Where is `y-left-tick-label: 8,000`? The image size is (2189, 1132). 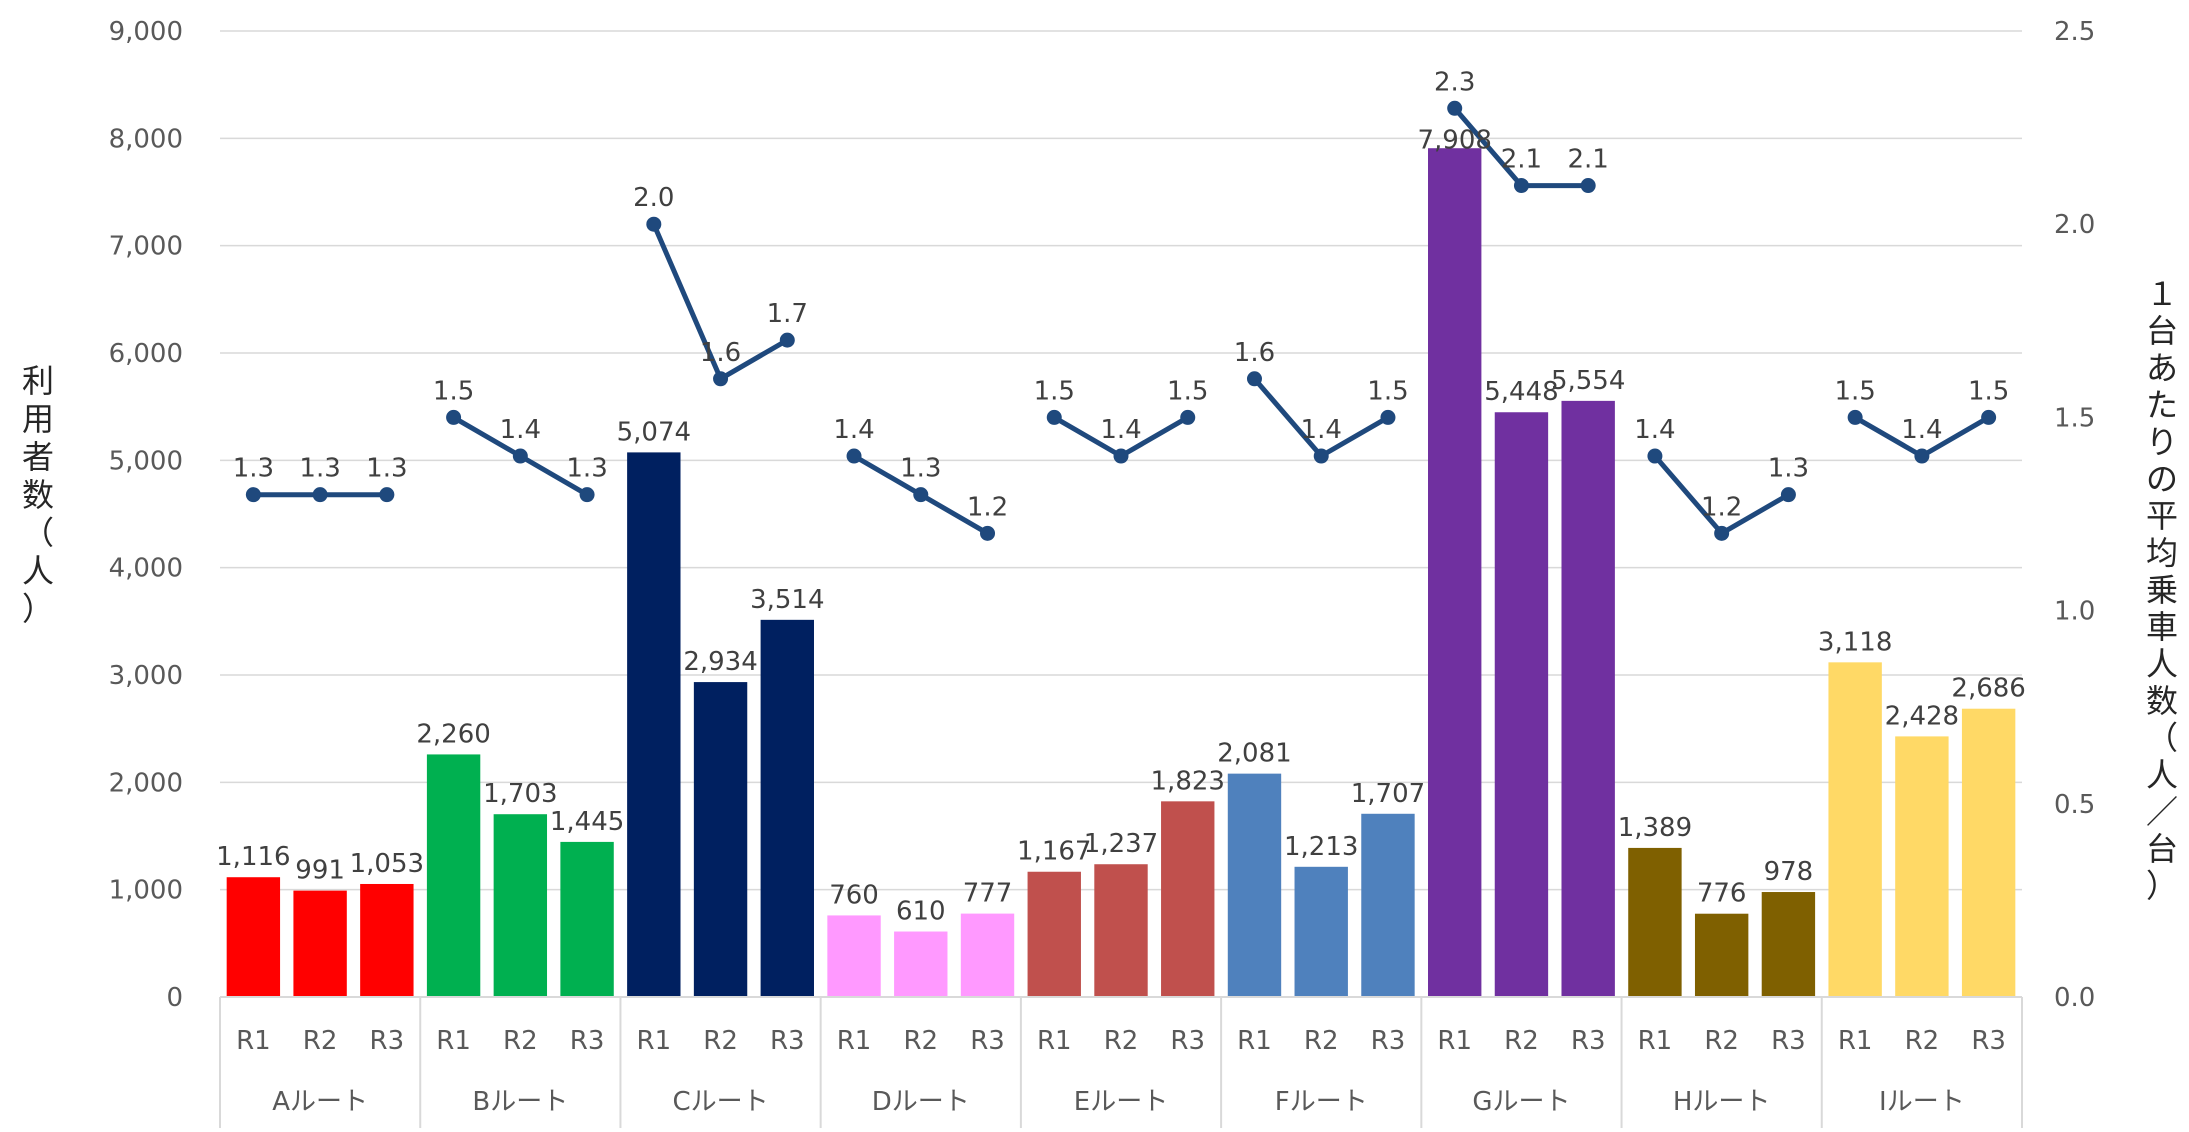
y-left-tick-label: 8,000 is located at coordinates (146, 139).